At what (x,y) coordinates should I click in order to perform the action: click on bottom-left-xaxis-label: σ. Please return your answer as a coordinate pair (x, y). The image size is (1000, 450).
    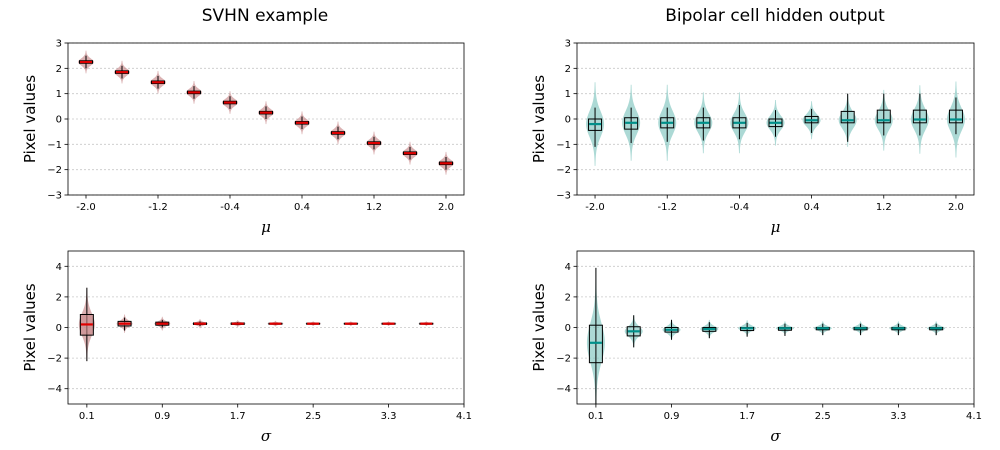
    Looking at the image, I should click on (266, 436).